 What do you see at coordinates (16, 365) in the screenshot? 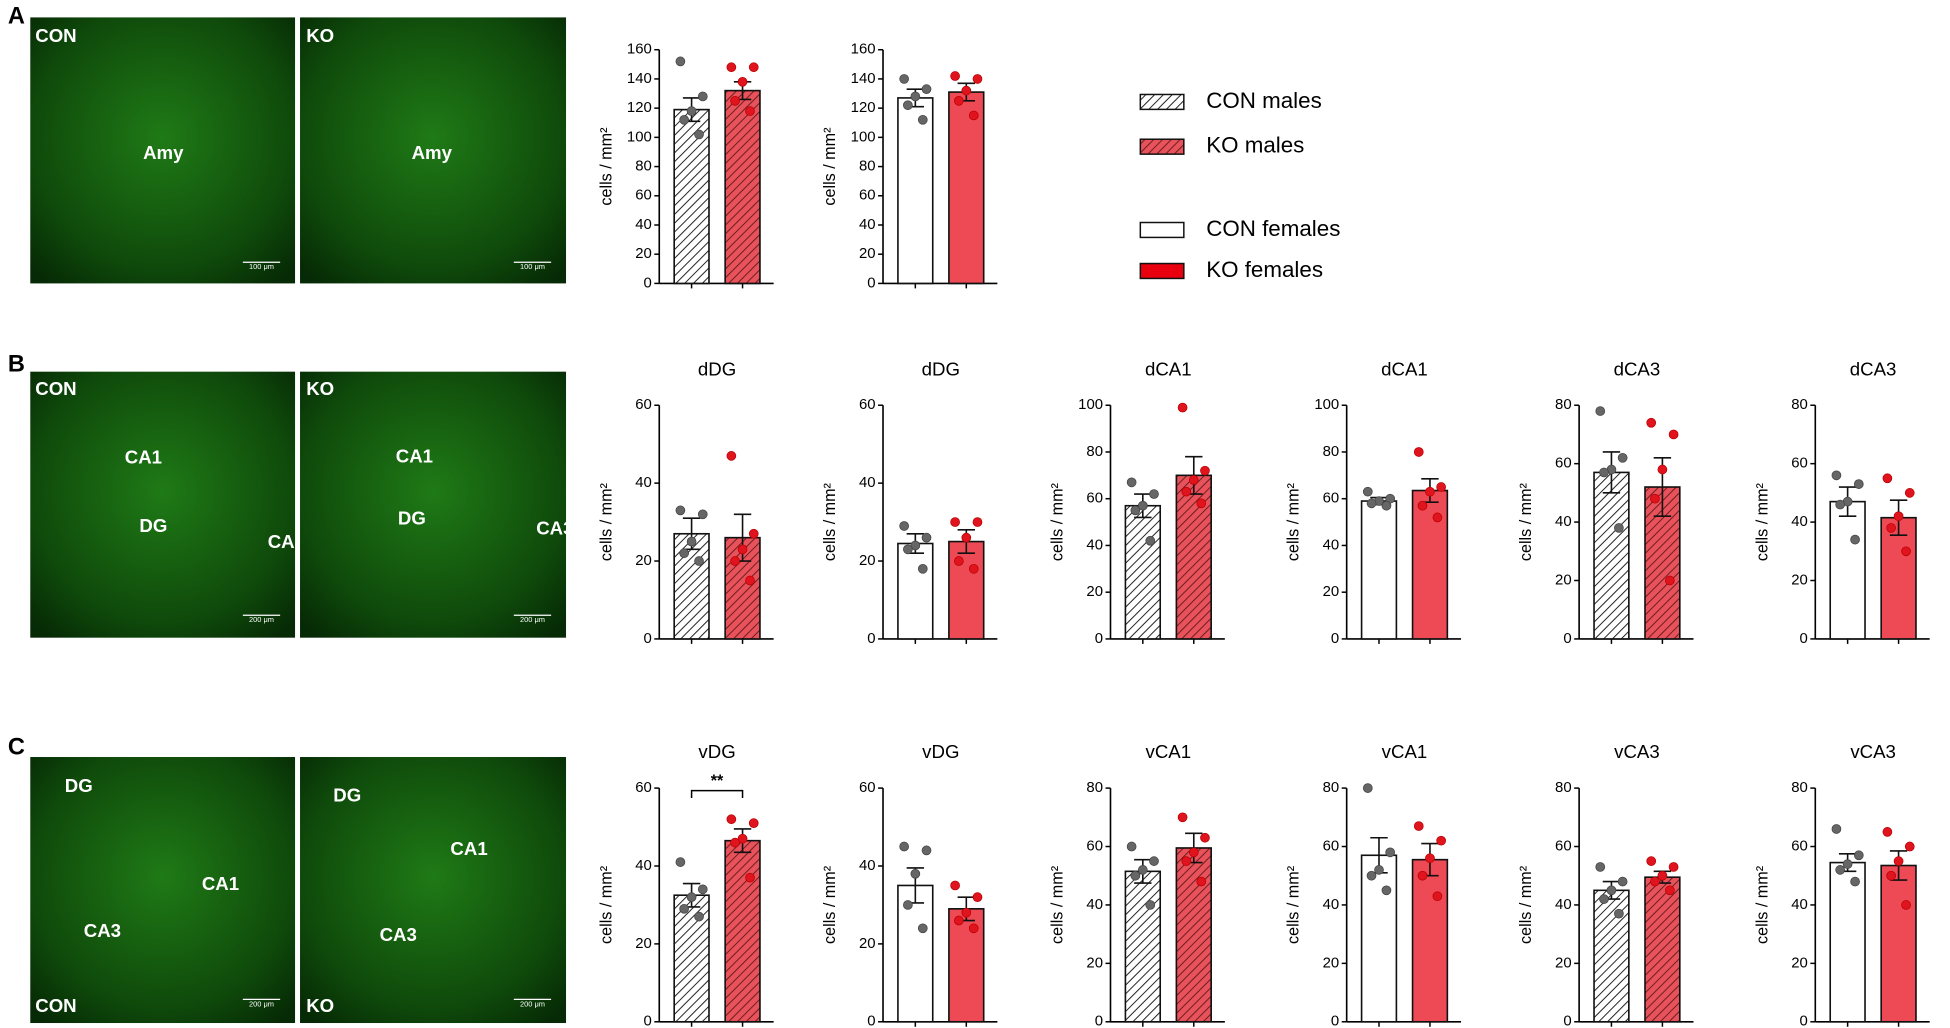
I see `panel-label: B` at bounding box center [16, 365].